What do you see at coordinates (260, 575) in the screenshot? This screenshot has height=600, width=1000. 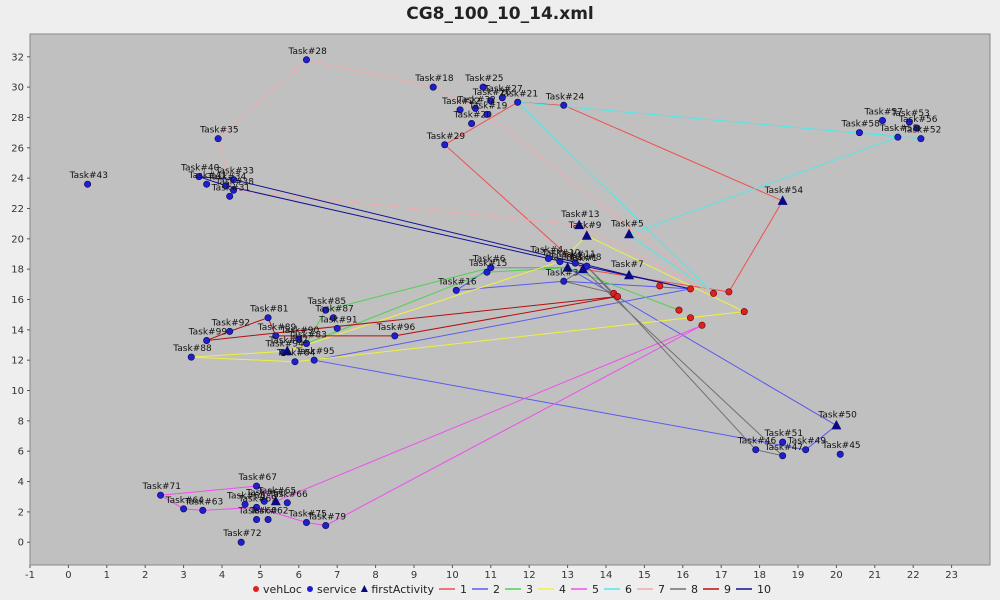 I see `x-tick-label: 5` at bounding box center [260, 575].